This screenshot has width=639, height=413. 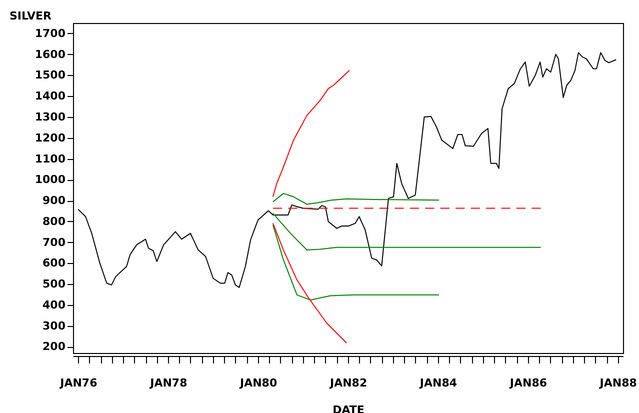 What do you see at coordinates (528, 383) in the screenshot?
I see `x-tick-label: JAN86` at bounding box center [528, 383].